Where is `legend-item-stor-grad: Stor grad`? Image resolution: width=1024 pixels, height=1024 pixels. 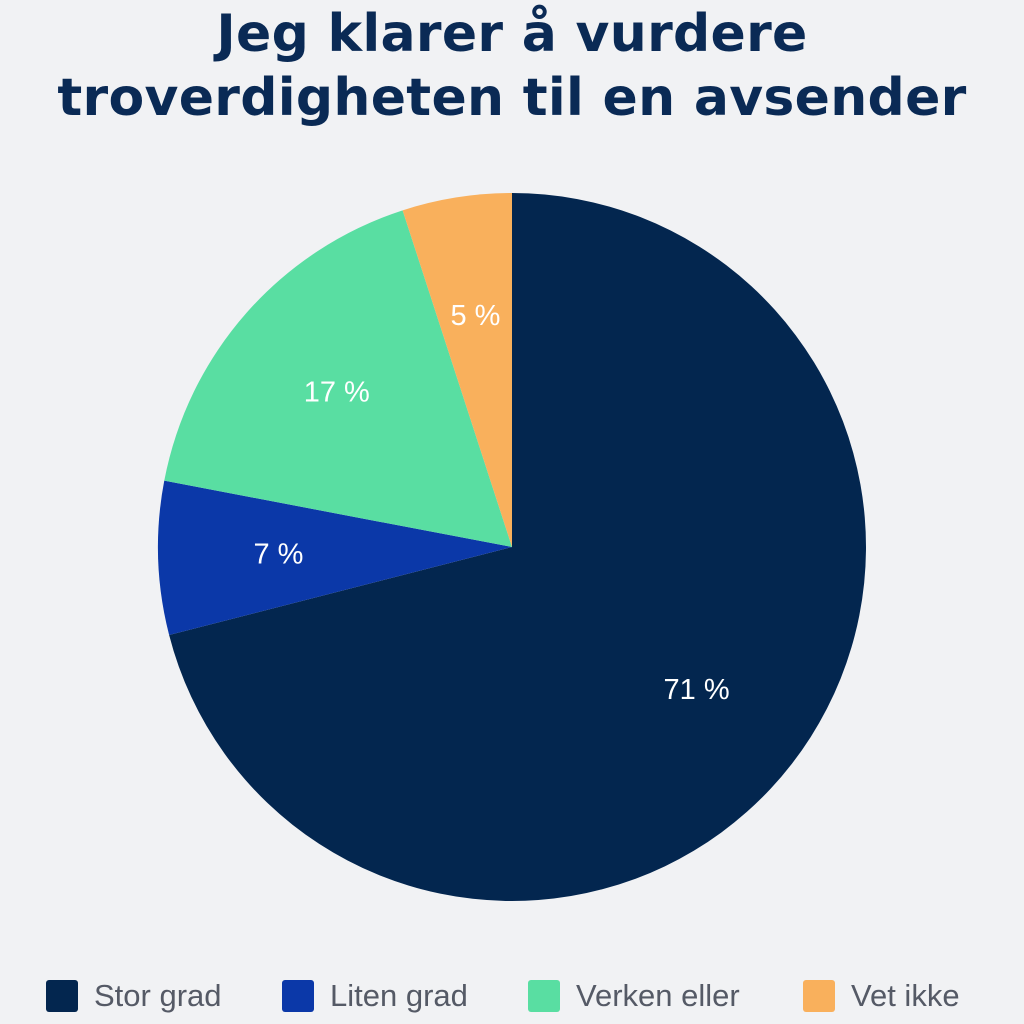 legend-item-stor-grad: Stor grad is located at coordinates (134, 996).